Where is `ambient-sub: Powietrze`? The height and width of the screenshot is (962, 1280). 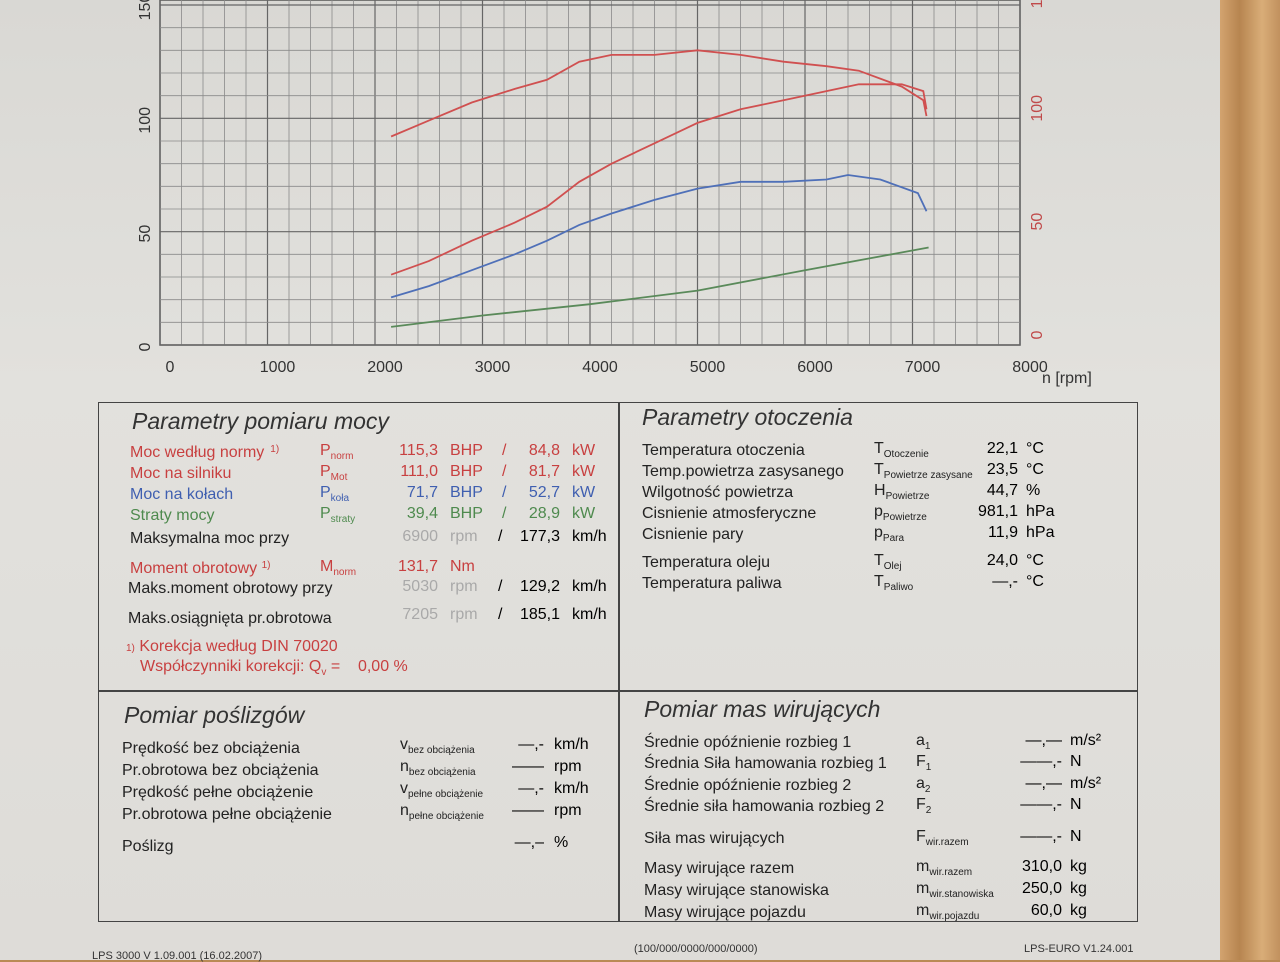
ambient-sub: Powietrze is located at coordinates (904, 518).